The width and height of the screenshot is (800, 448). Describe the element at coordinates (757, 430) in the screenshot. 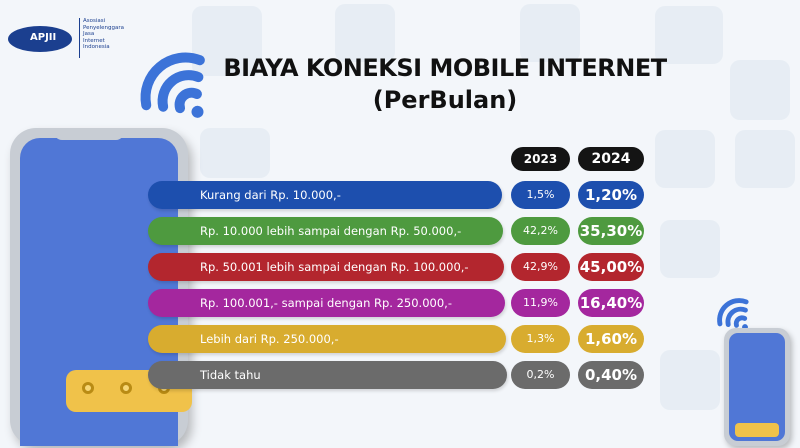

I see `phone-dock` at that location.